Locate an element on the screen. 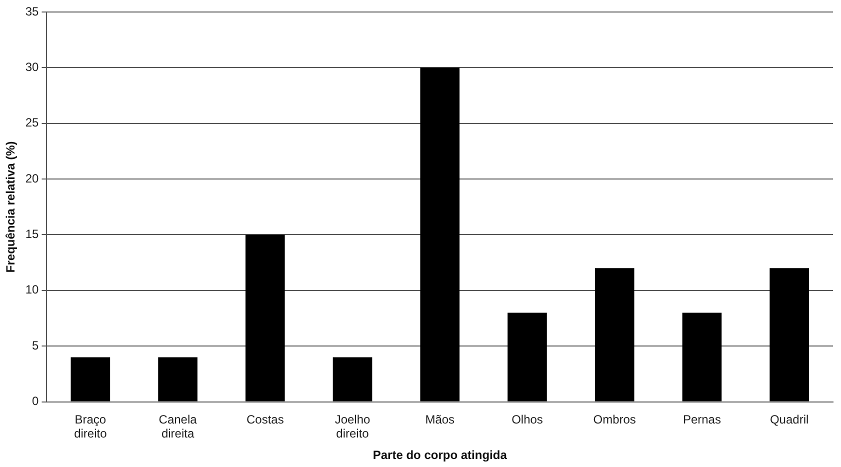  y-tick-label: 10 is located at coordinates (32, 289).